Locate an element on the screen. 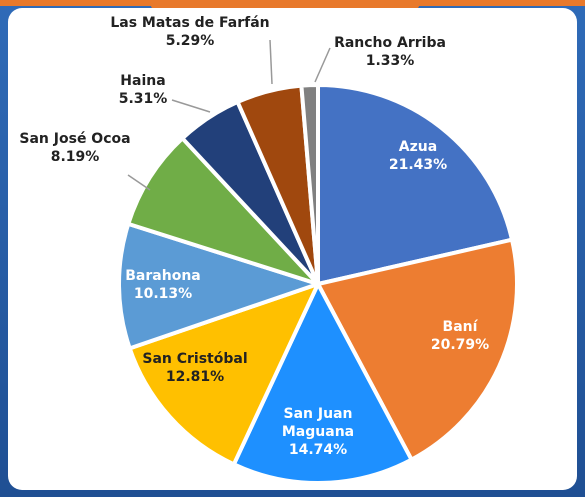  slice-name: Haina is located at coordinates (143, 81).